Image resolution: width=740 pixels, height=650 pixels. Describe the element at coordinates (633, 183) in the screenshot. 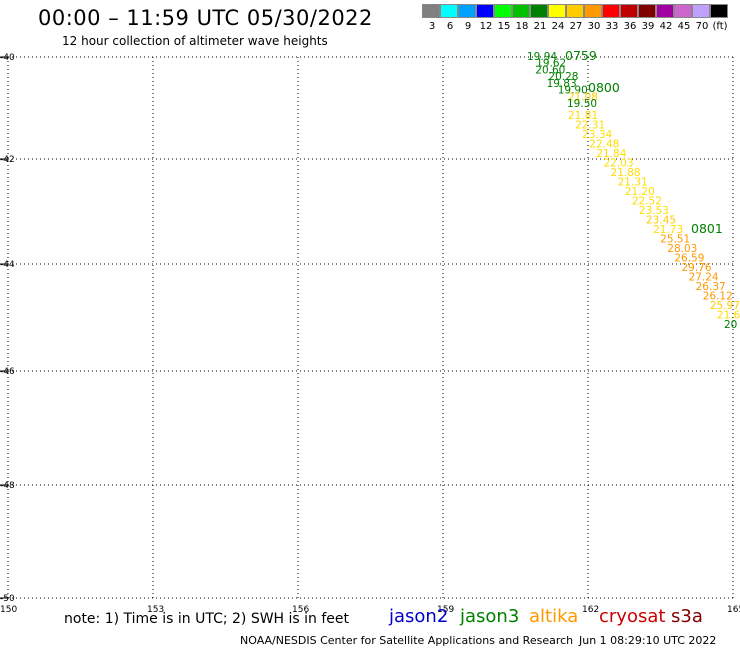

I see `wave-height-value: 21.31` at that location.